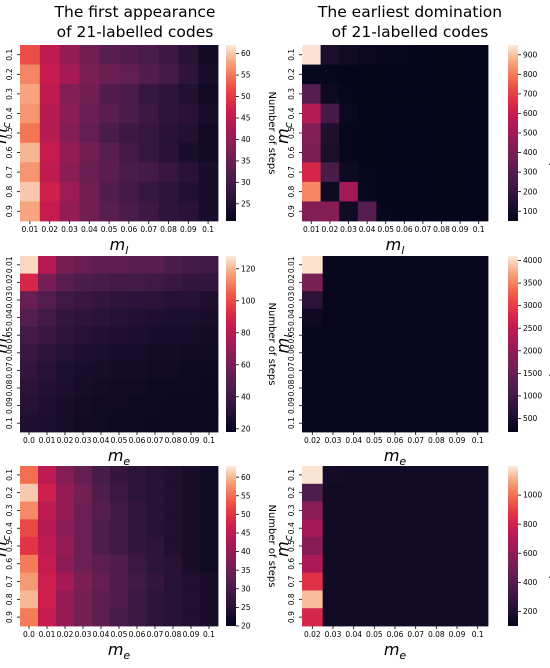  What do you see at coordinates (549, 545) in the screenshot?
I see `colorbar-label: Number of steps` at bounding box center [549, 545].